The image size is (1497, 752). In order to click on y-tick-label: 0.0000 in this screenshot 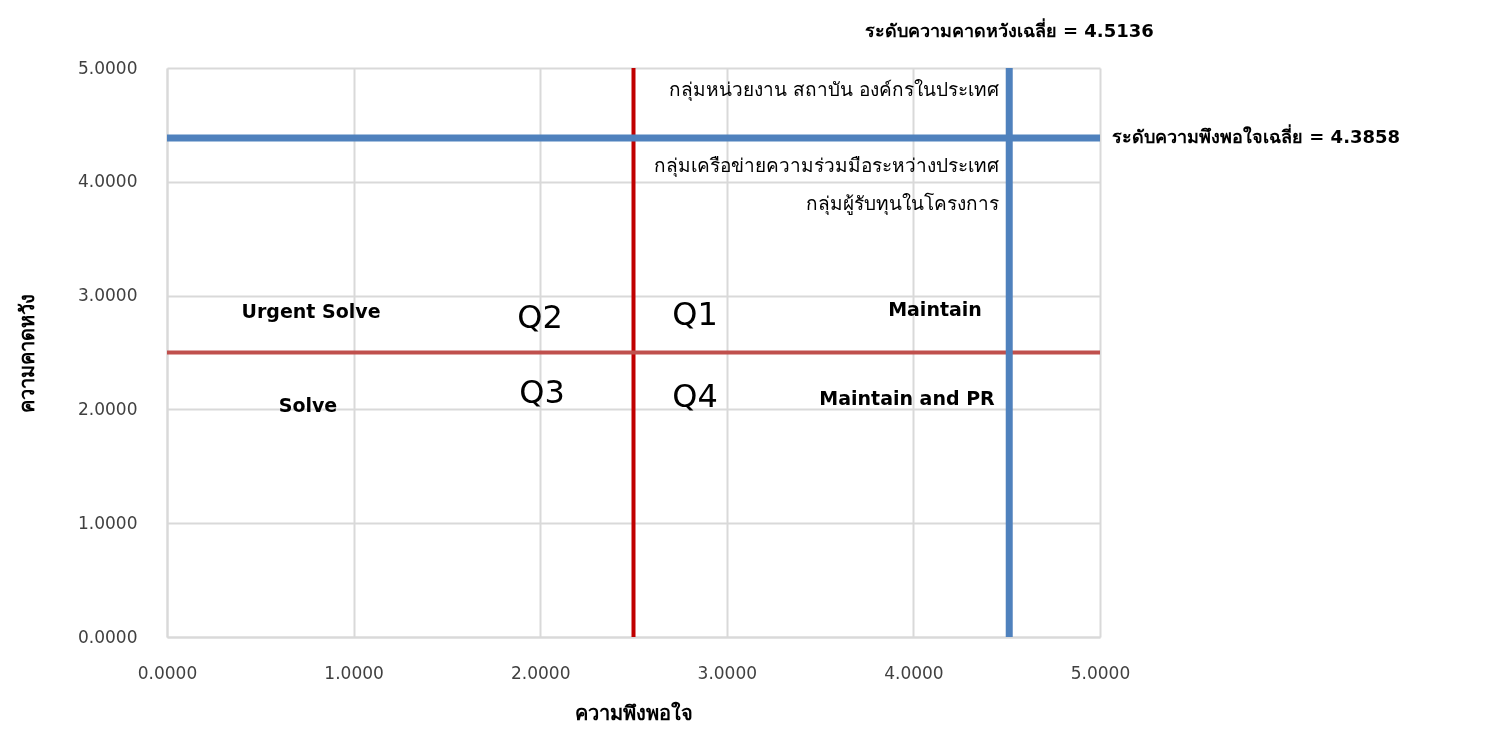, I will do `click(108, 636)`.